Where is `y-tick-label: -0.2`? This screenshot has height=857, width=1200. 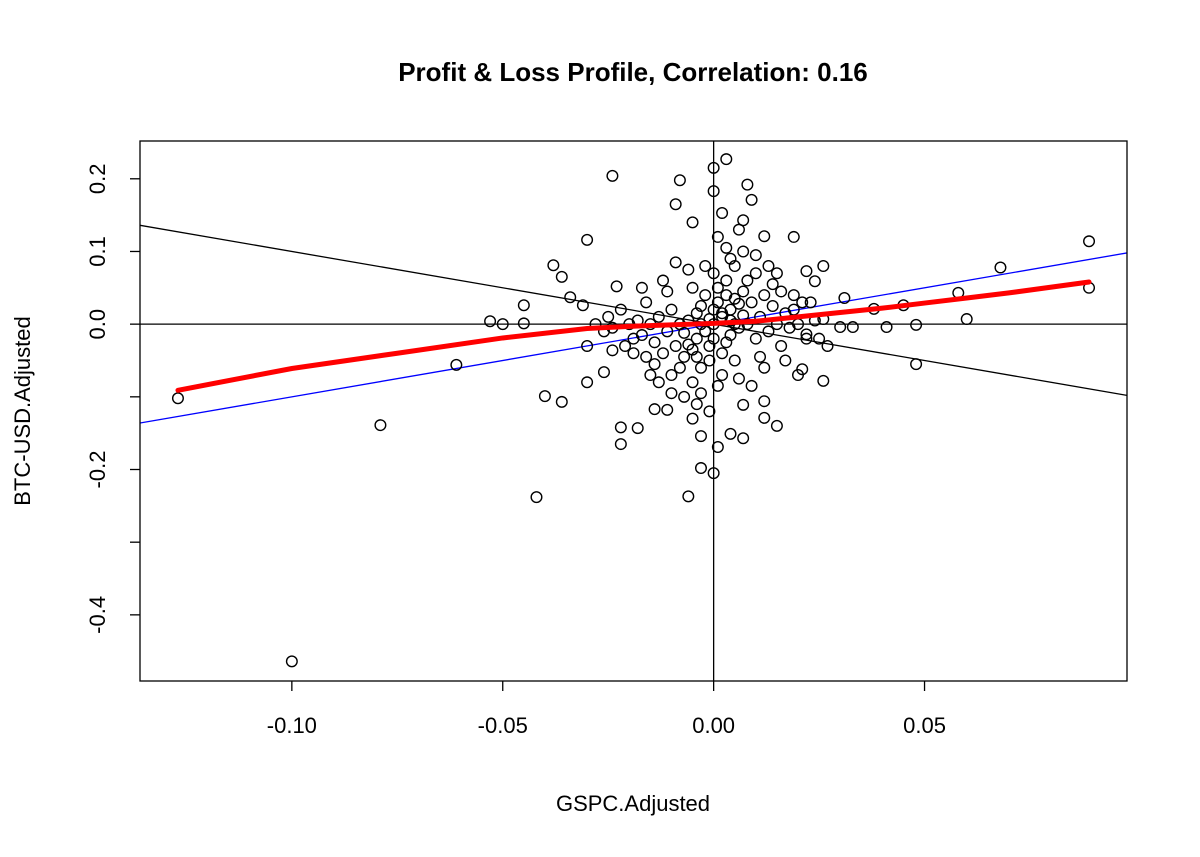
y-tick-label: -0.2 is located at coordinates (97, 470).